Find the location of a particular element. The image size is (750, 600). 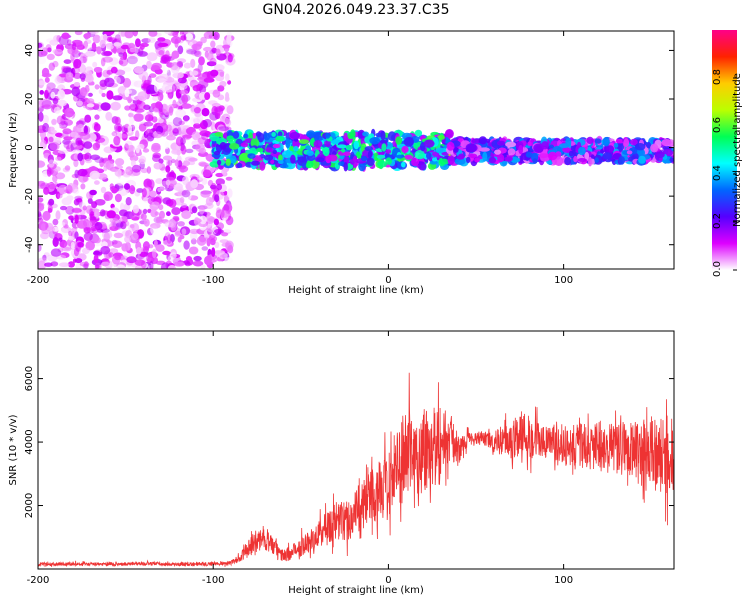

snr-x-tick-label: -200 is located at coordinates (38, 580).